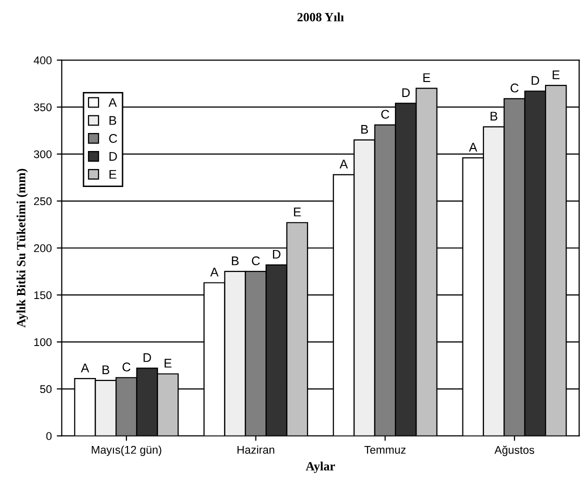  What do you see at coordinates (321, 468) in the screenshot?
I see `x-axis-title: Aylar` at bounding box center [321, 468].